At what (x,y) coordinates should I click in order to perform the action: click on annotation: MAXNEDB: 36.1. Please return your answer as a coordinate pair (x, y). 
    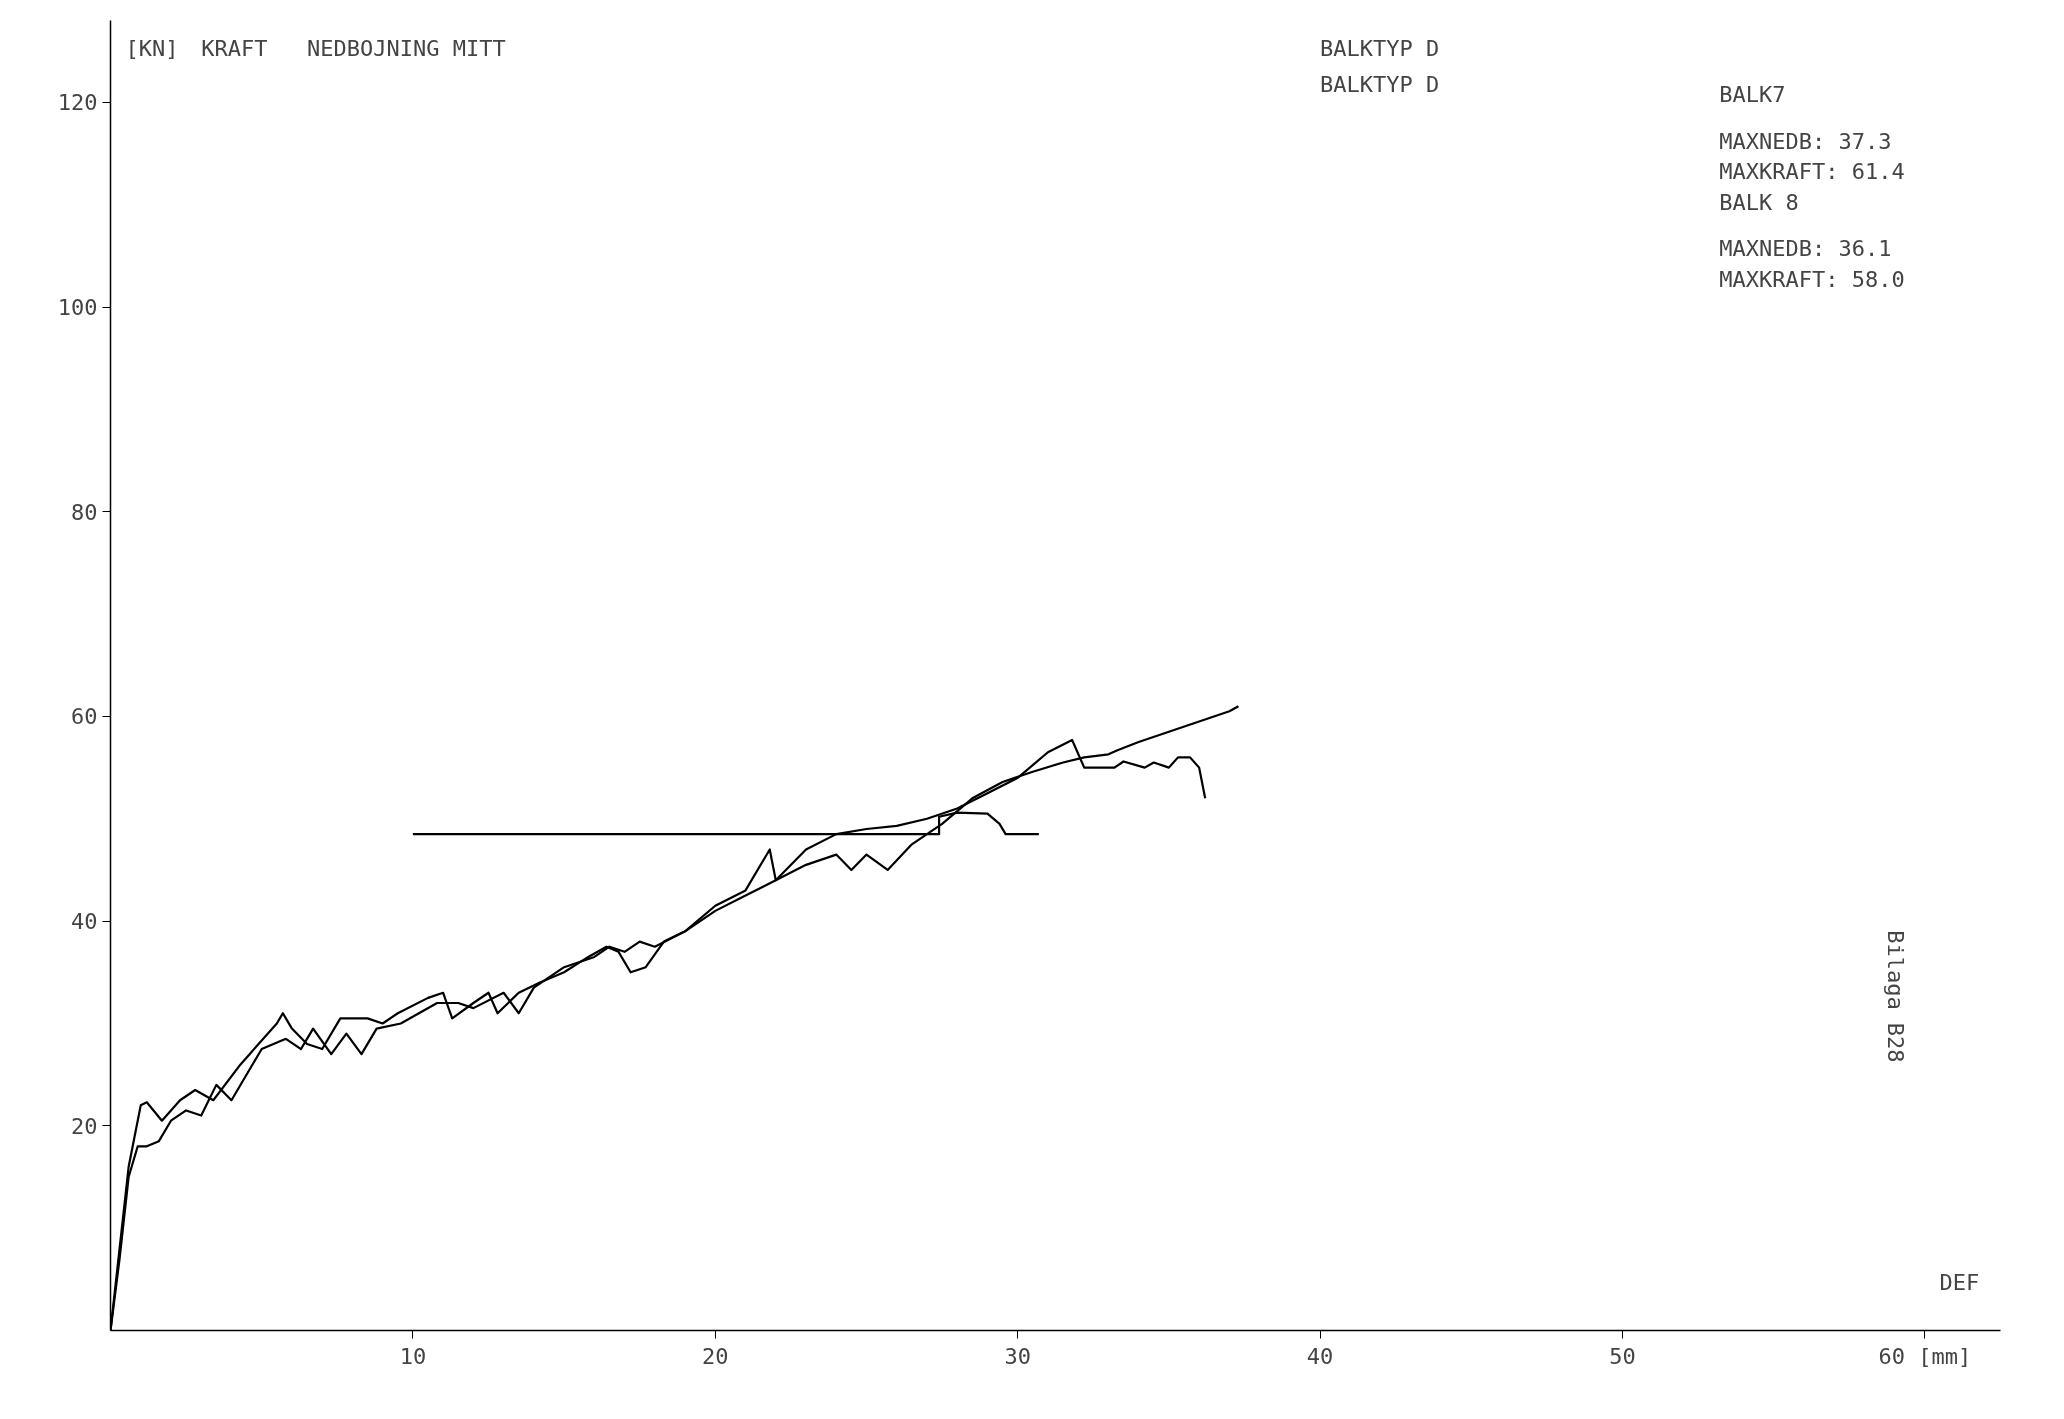
    Looking at the image, I should click on (1805, 249).